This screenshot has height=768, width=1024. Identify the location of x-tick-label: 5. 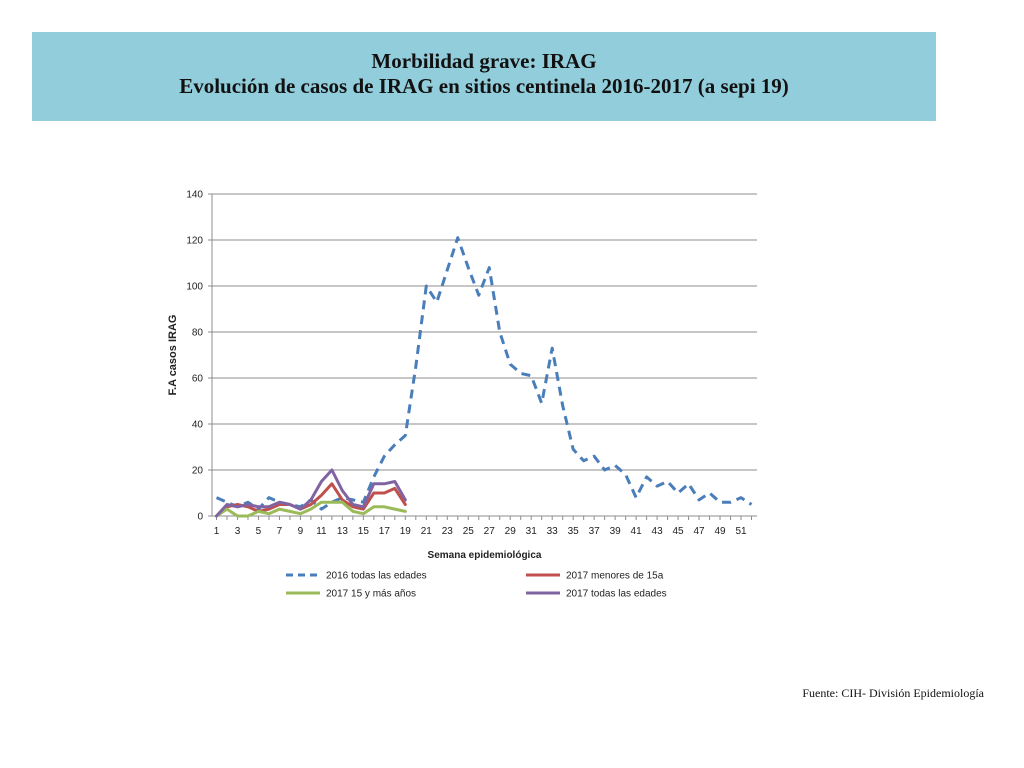
(259, 531).